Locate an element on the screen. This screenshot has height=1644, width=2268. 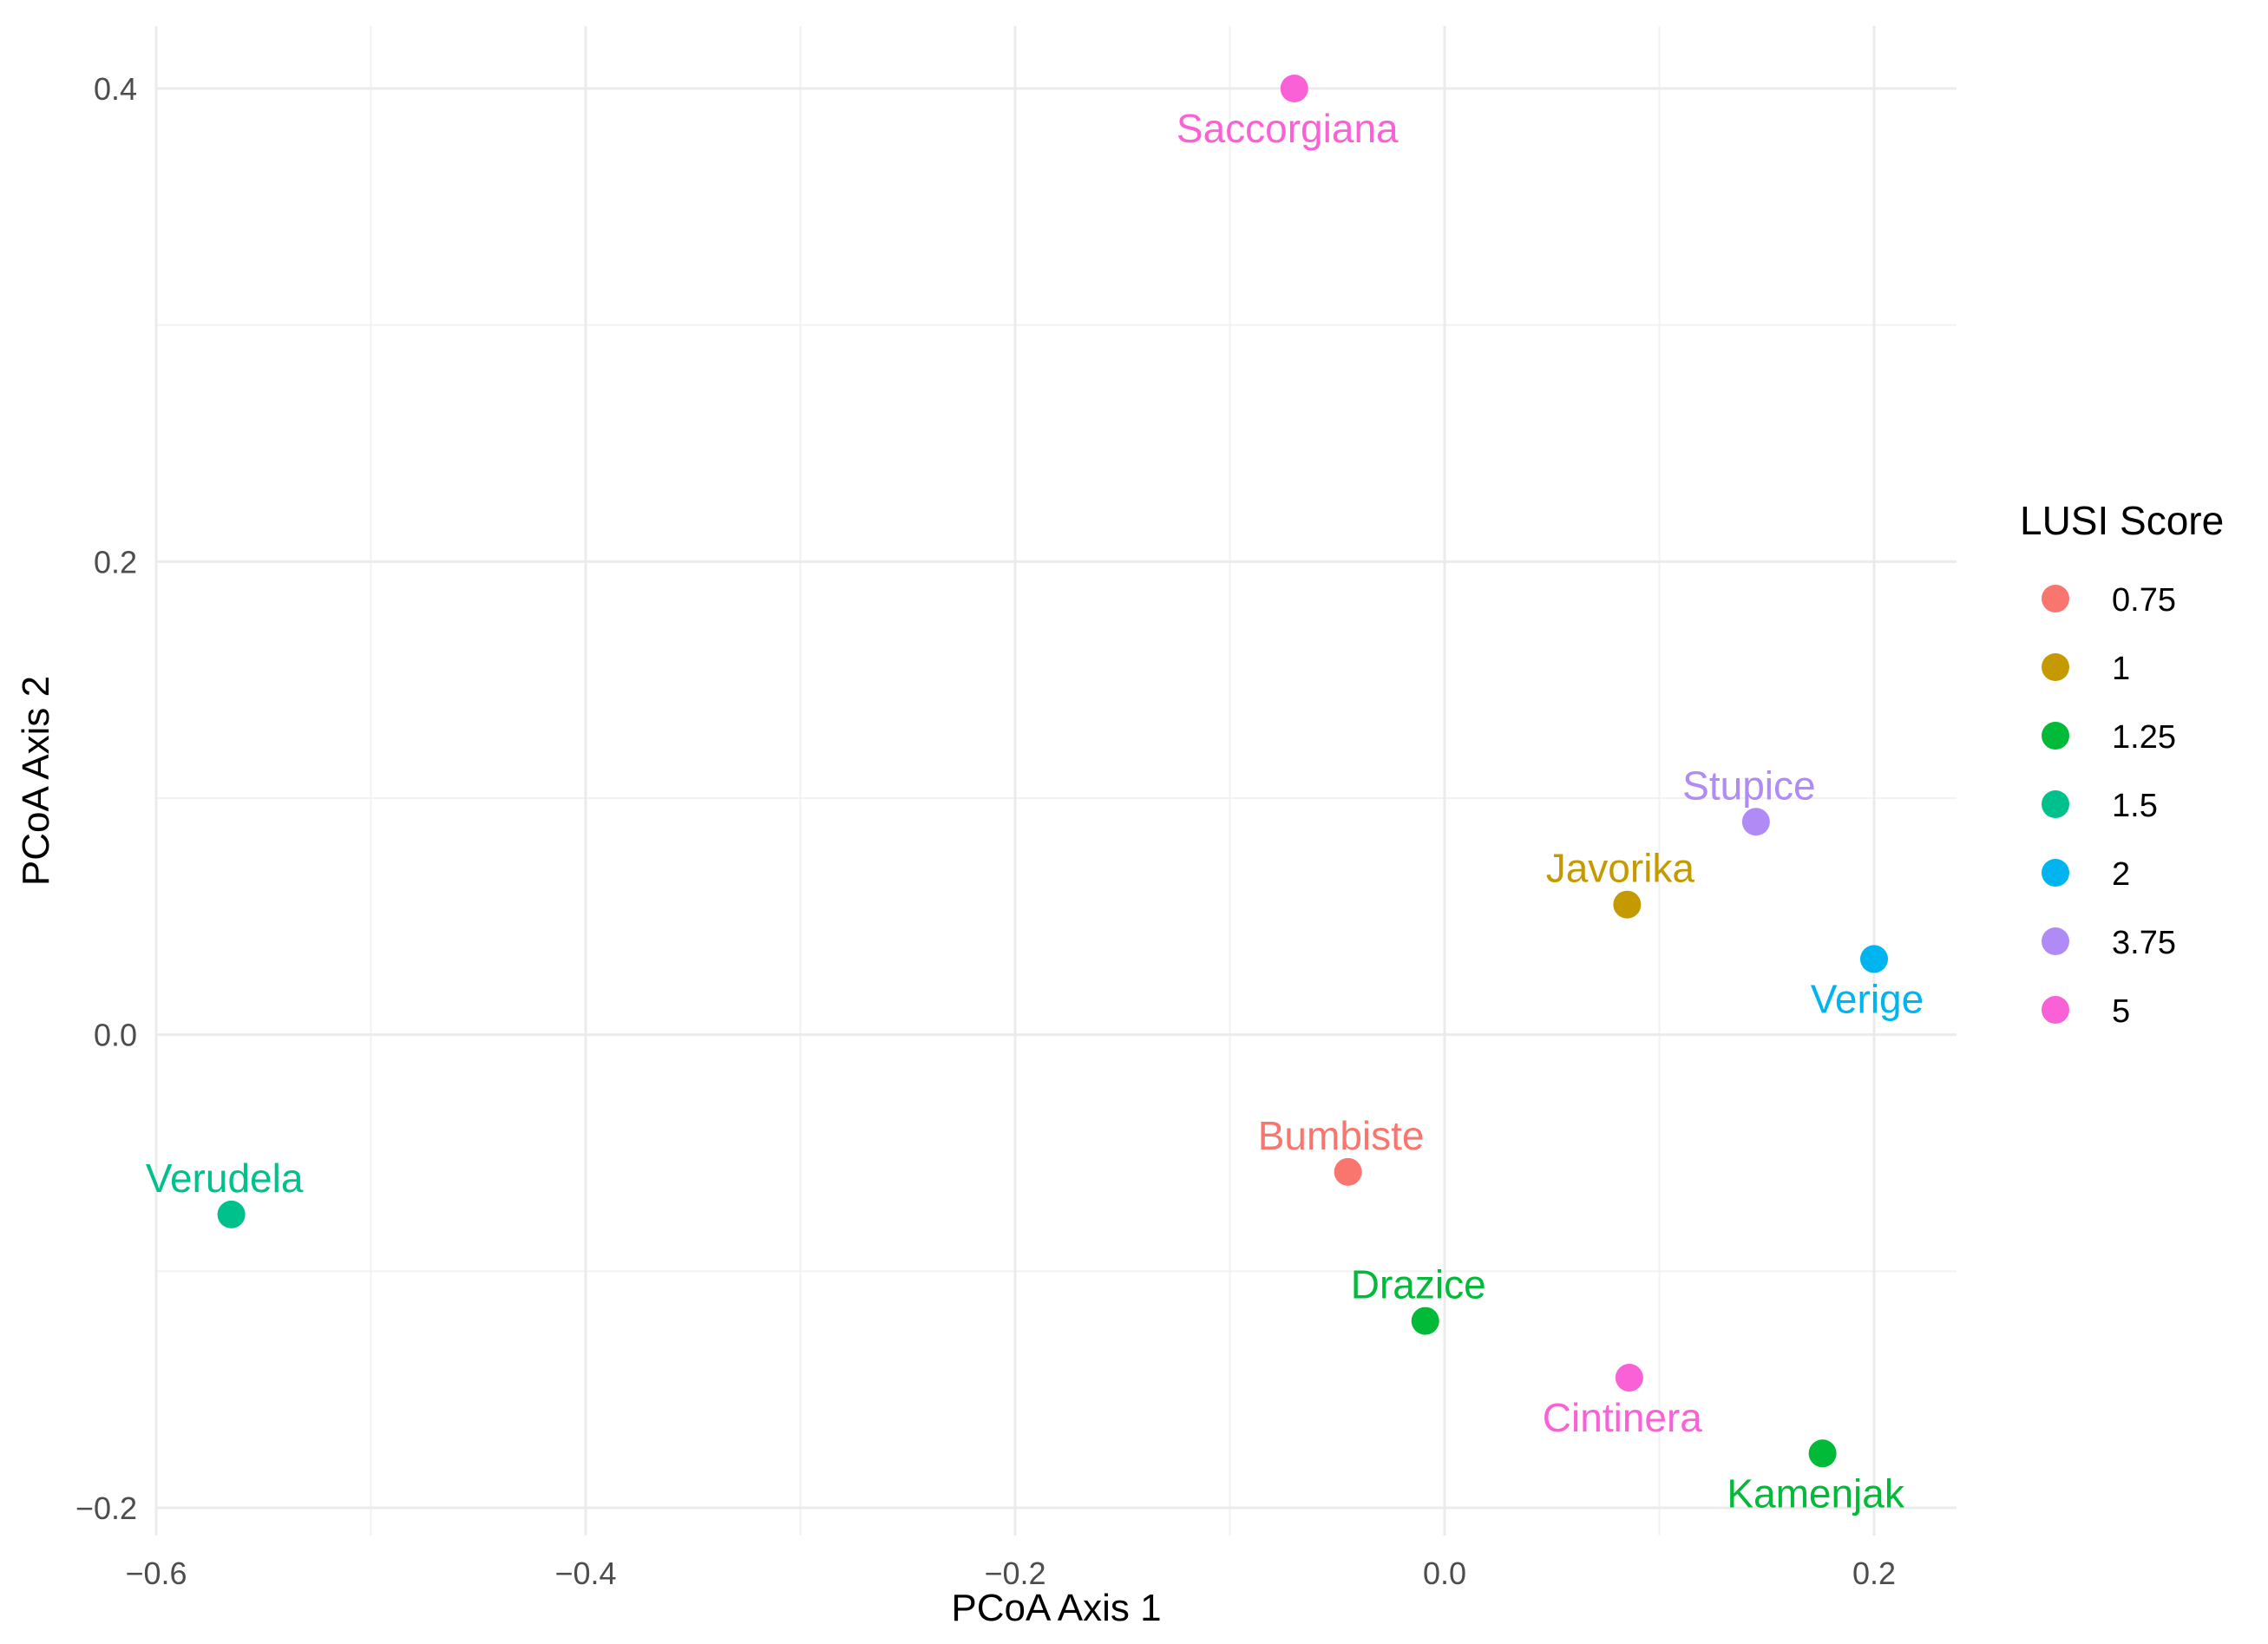
point-label-verige: Verige is located at coordinates (1867, 998).